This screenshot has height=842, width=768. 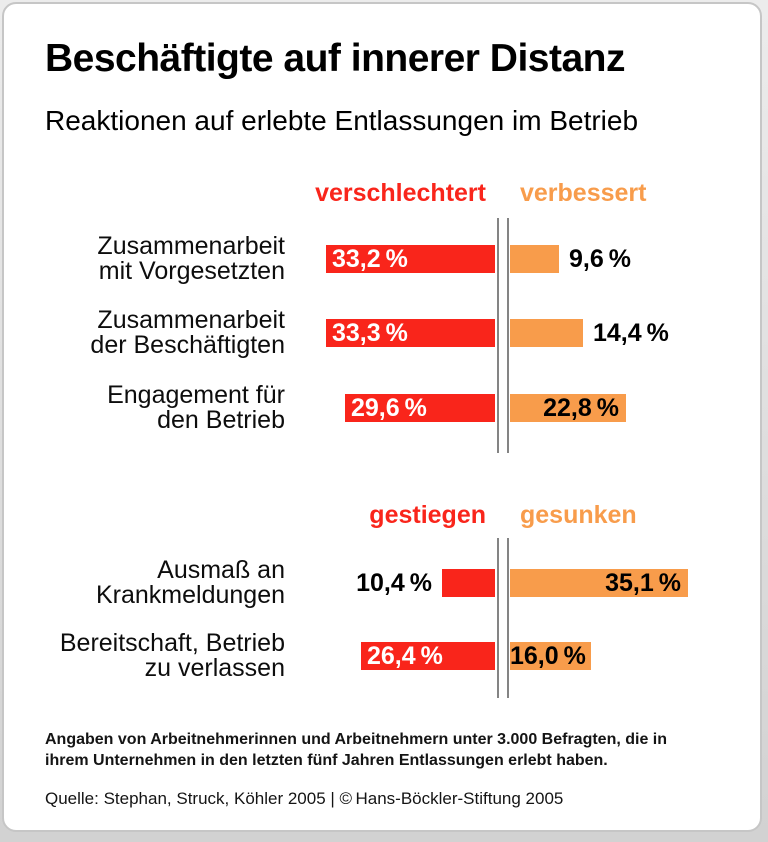 What do you see at coordinates (214, 668) in the screenshot?
I see `category-label-line: zu verlassen` at bounding box center [214, 668].